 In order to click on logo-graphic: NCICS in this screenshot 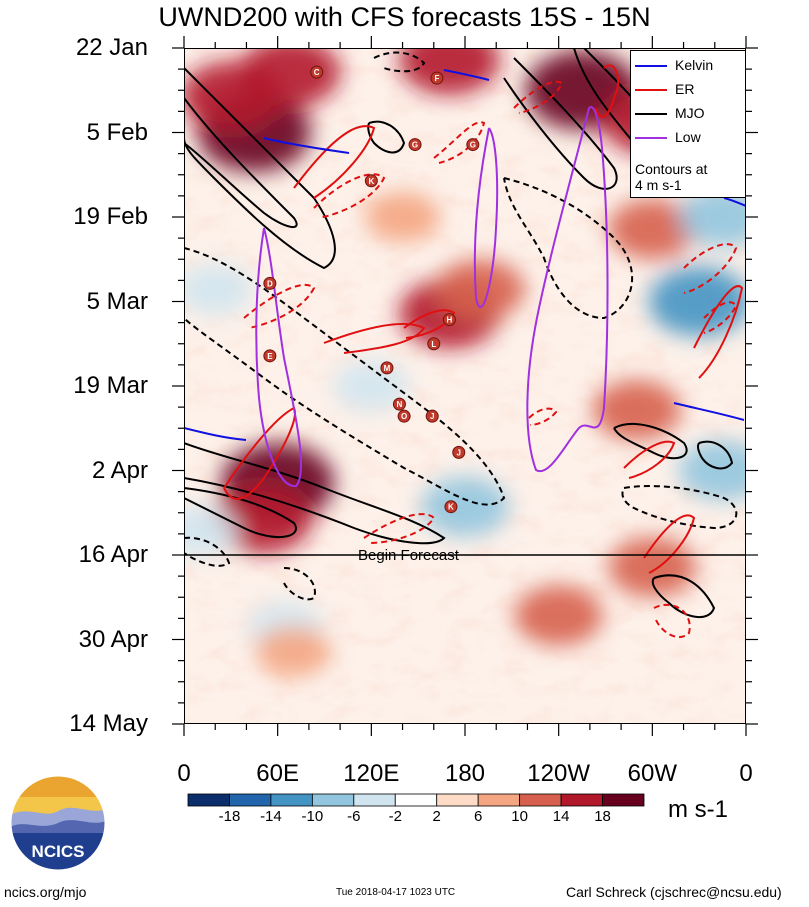, I will do `click(58, 823)`.